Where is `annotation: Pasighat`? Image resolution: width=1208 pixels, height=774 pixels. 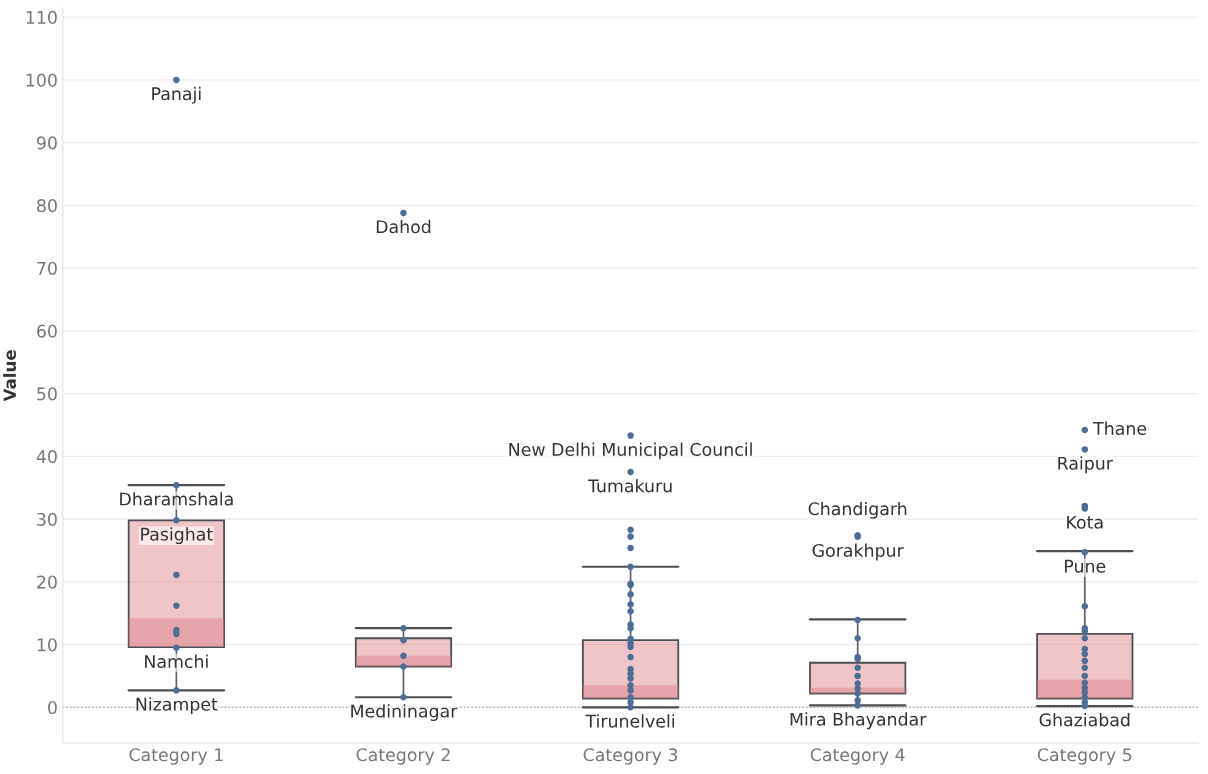 annotation: Pasighat is located at coordinates (177, 536).